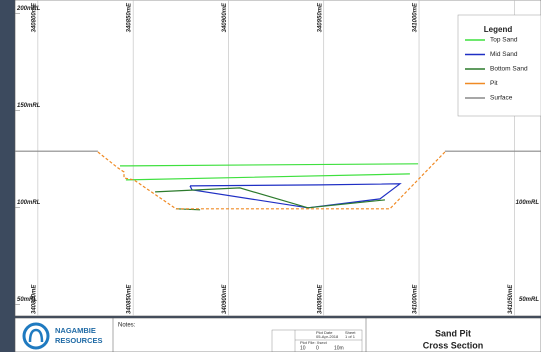  What do you see at coordinates (453, 333) in the screenshot?
I see `chart-title: Sand Pit` at bounding box center [453, 333].